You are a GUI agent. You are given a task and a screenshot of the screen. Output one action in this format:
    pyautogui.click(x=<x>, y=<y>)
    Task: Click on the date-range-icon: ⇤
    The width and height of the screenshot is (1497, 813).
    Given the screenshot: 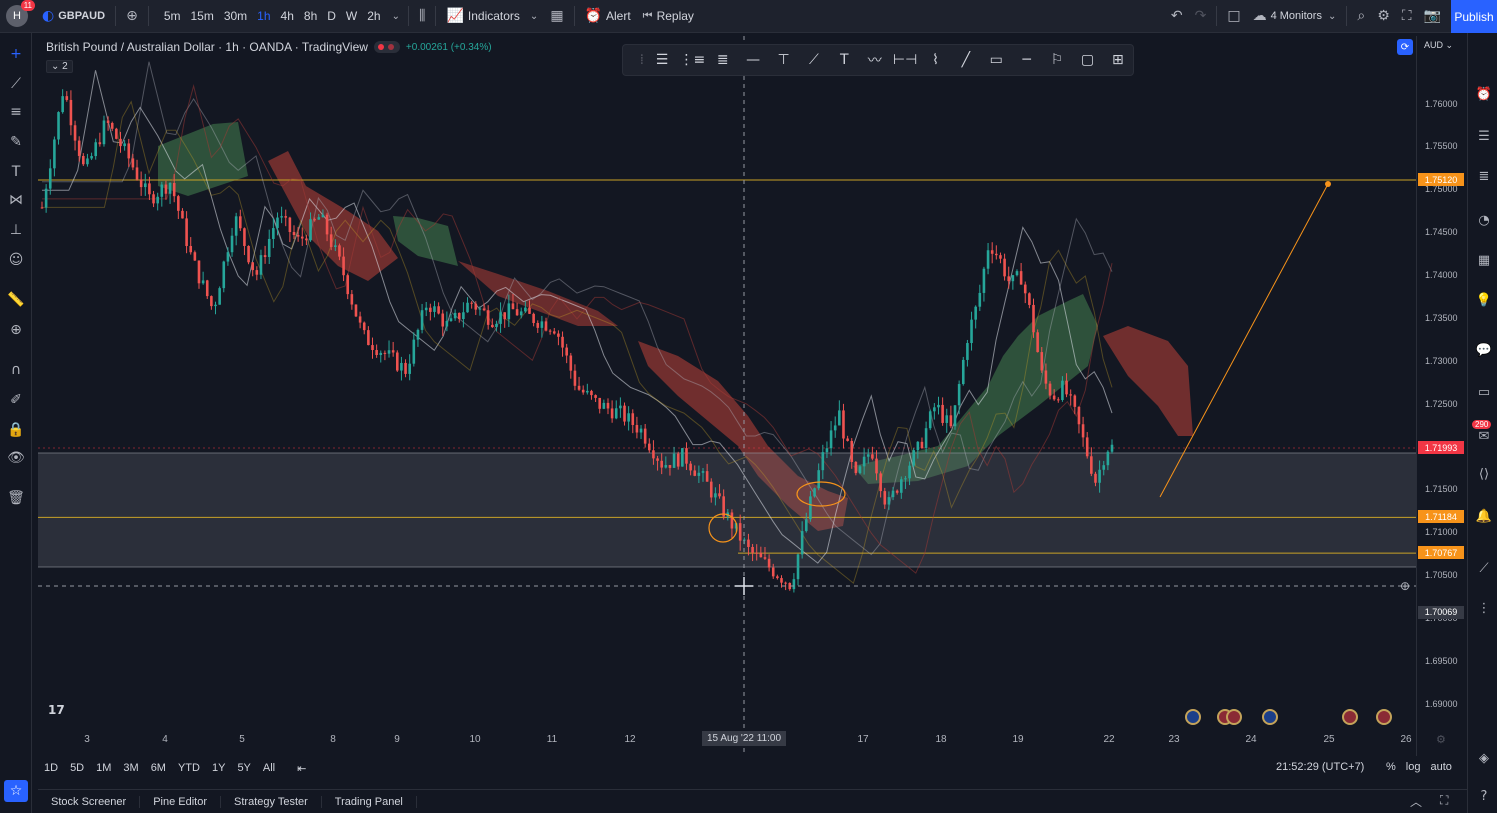 What is the action you would take?
    pyautogui.click(x=302, y=768)
    